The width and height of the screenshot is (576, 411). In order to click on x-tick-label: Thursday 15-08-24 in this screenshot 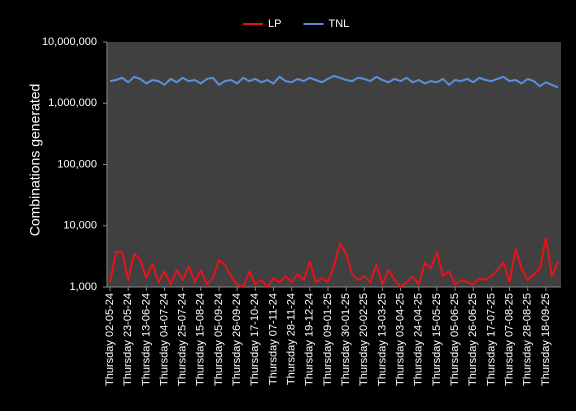, I will do `click(201, 339)`.